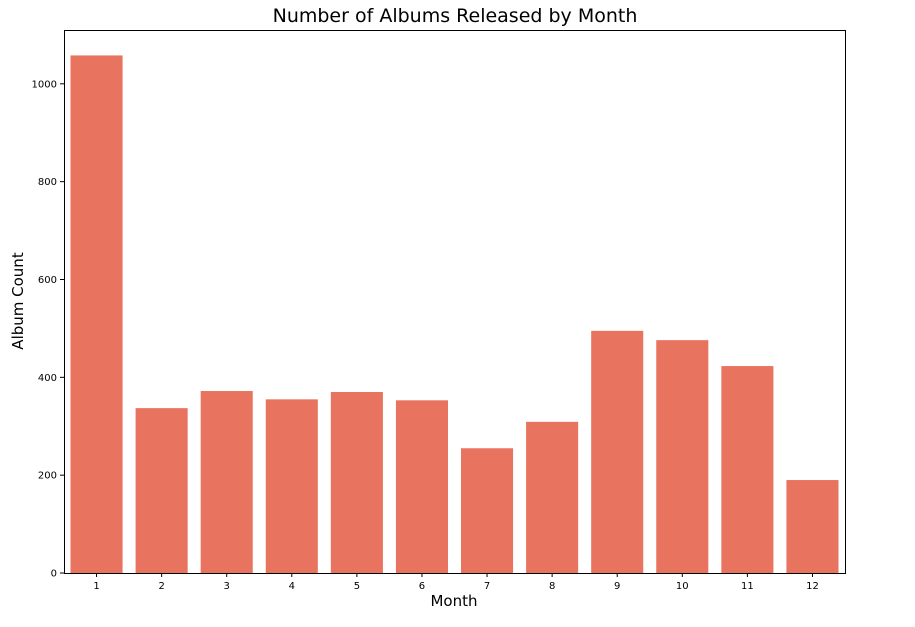 This screenshot has height=627, width=915. What do you see at coordinates (422, 586) in the screenshot?
I see `x-tick-label: 6` at bounding box center [422, 586].